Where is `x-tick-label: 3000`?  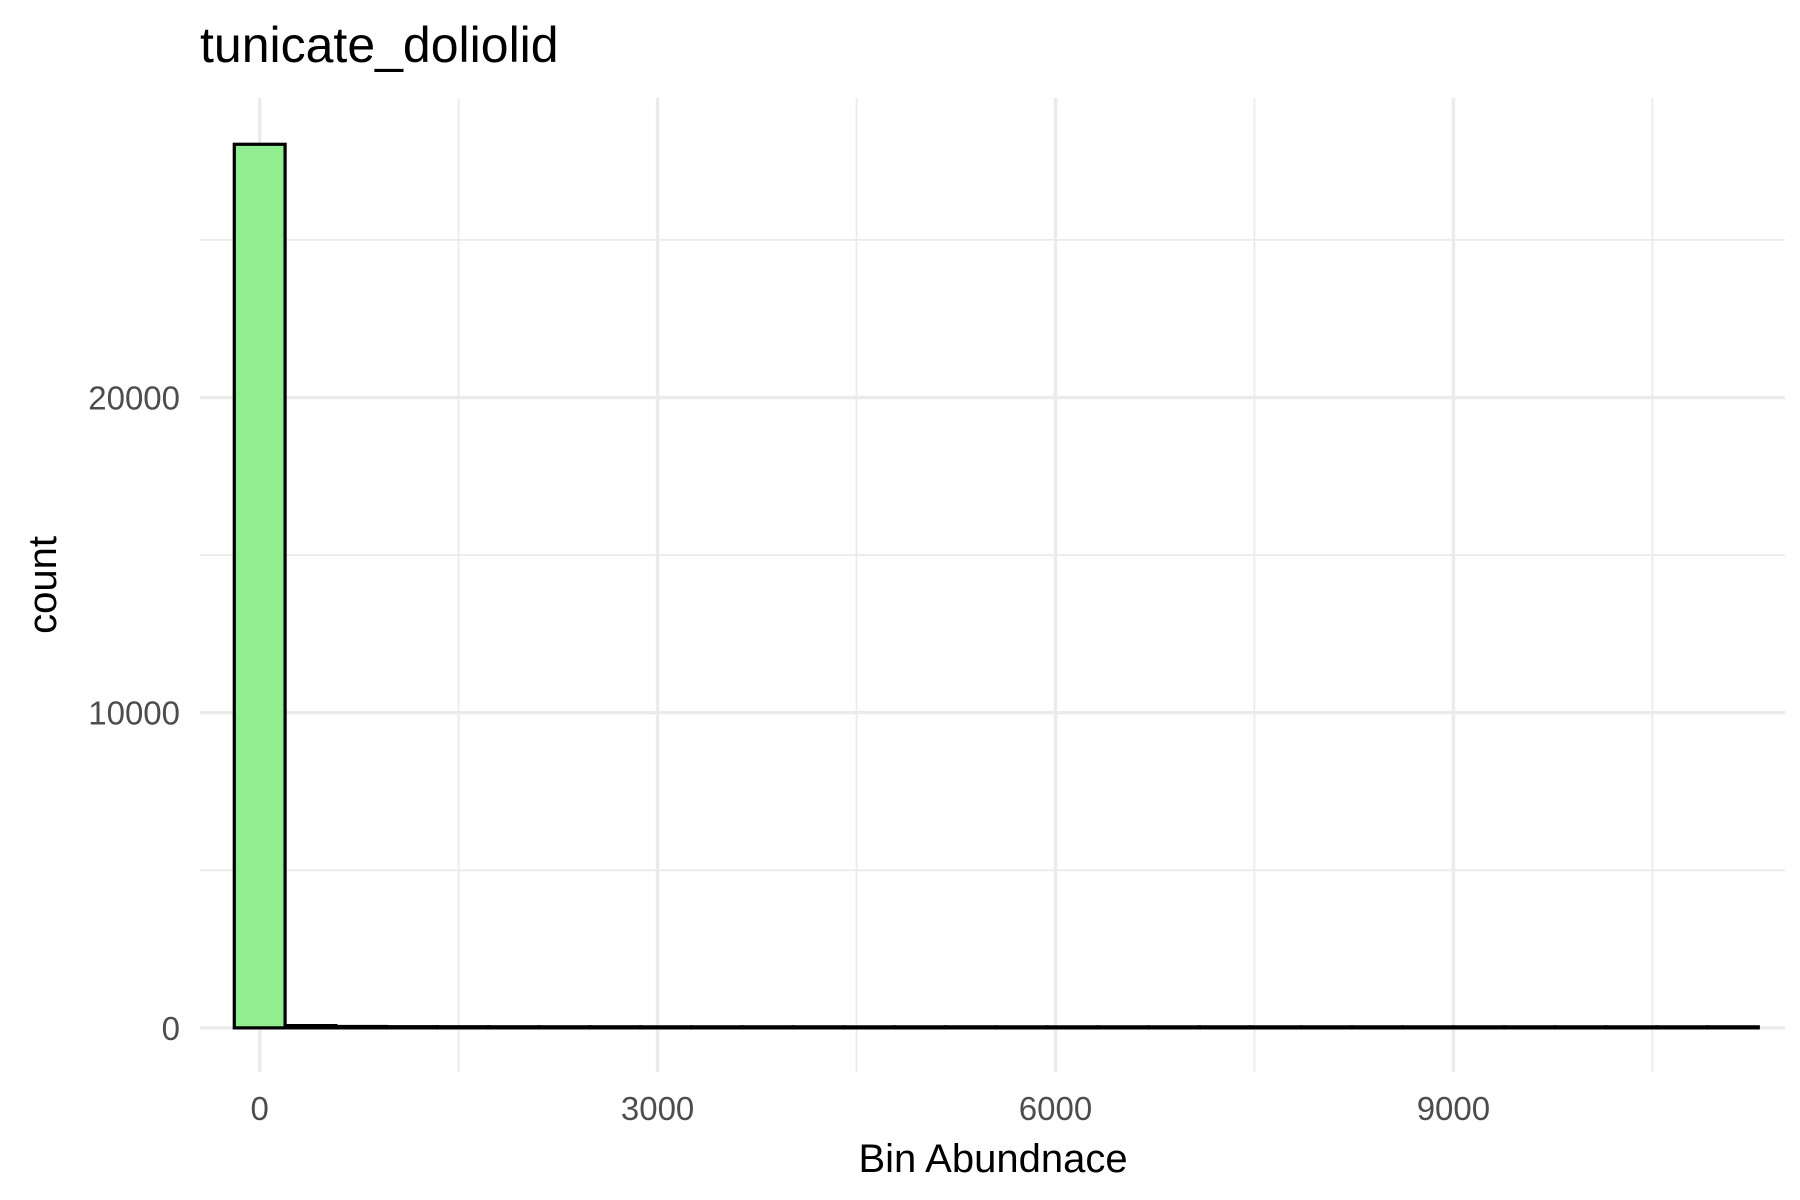 x-tick-label: 3000 is located at coordinates (657, 1108).